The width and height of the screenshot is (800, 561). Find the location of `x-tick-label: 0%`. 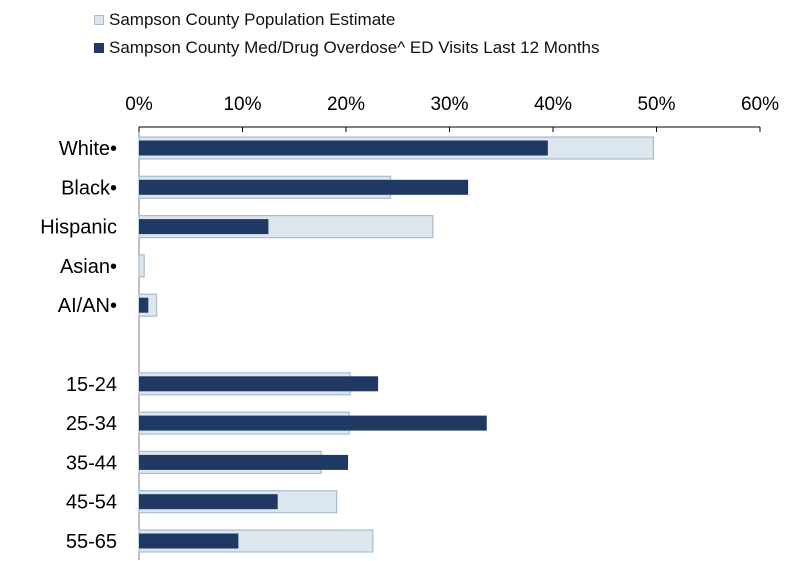

x-tick-label: 0% is located at coordinates (139, 104).